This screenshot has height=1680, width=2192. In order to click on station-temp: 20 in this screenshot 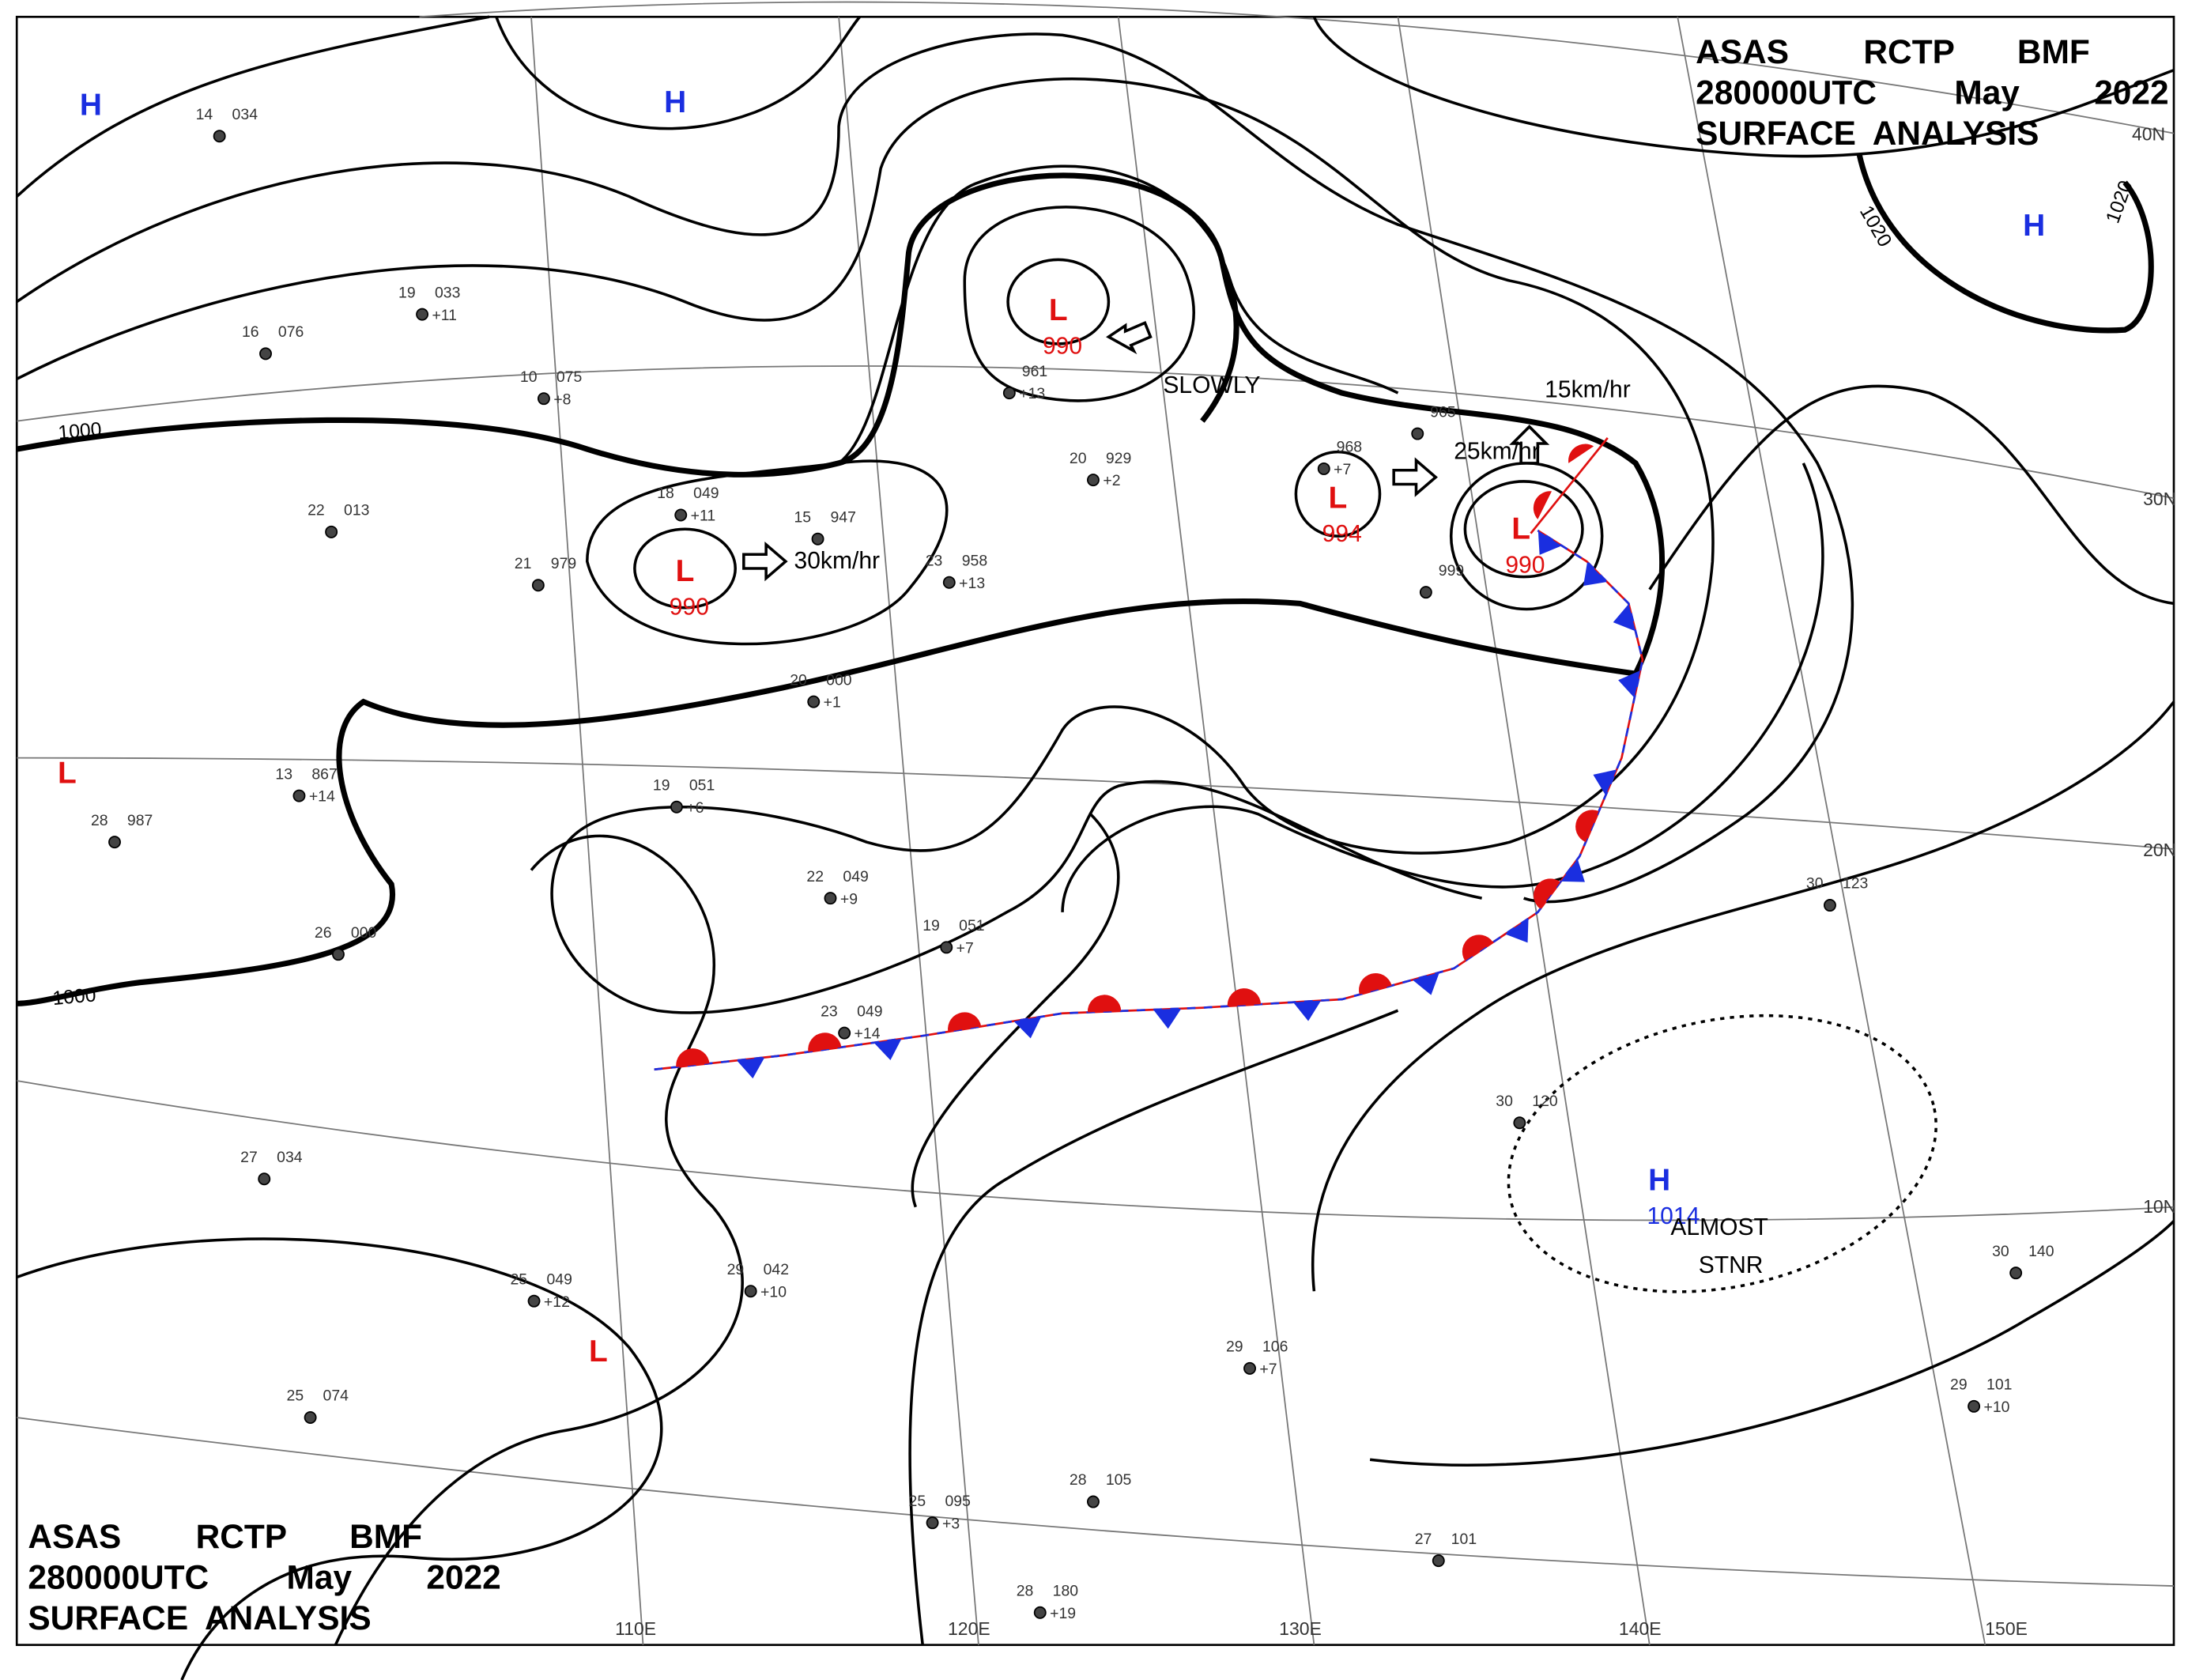, I will do `click(1078, 458)`.